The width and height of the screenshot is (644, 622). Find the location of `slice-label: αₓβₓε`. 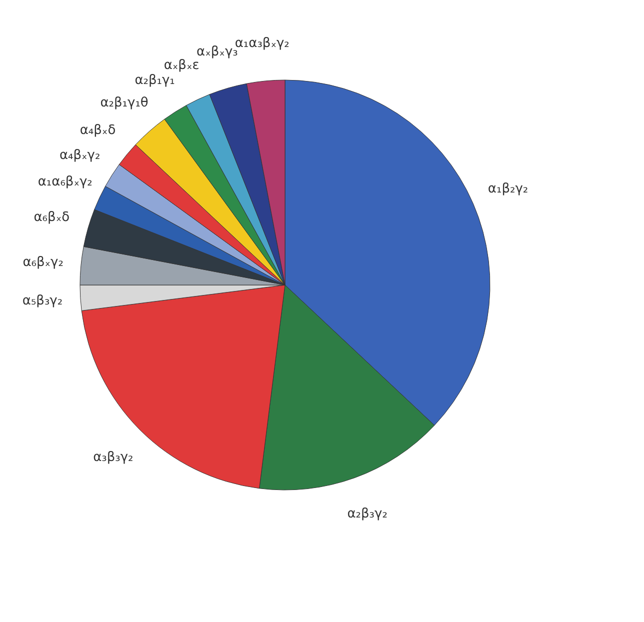

slice-label: αₓβₓε is located at coordinates (182, 66).